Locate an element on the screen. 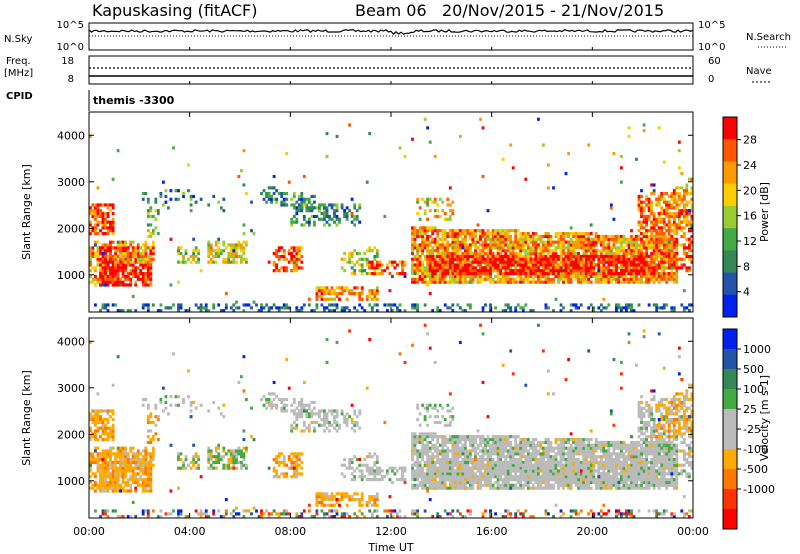  noise-left-label: N.Sky is located at coordinates (18, 39).